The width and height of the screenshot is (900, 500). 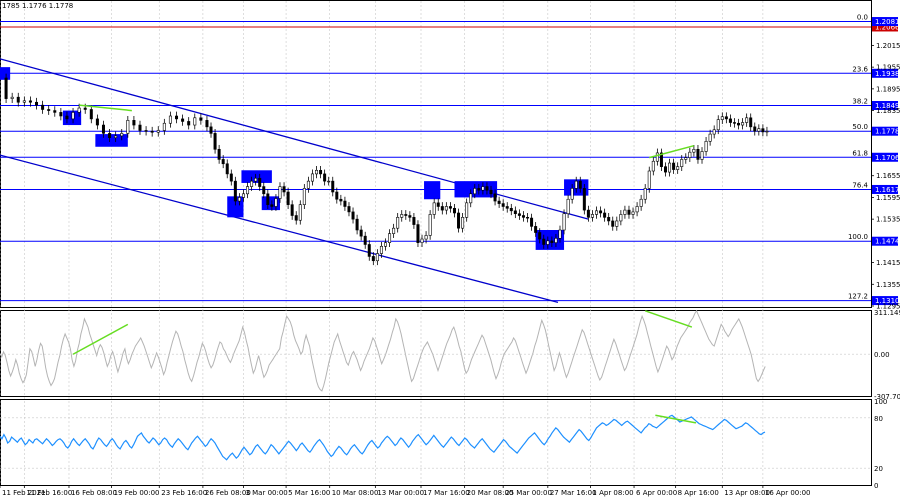 What do you see at coordinates (860, 127) in the screenshot?
I see `fib-level-label: 50.0` at bounding box center [860, 127].